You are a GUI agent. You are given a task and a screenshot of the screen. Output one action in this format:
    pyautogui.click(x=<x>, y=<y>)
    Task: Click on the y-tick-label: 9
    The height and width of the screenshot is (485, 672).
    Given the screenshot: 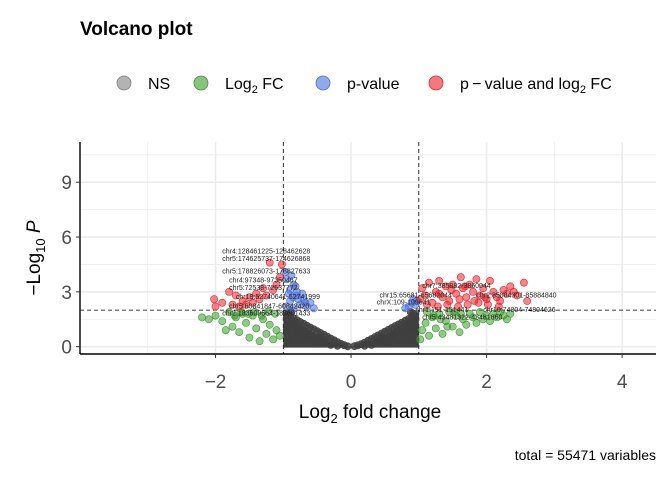 What is the action you would take?
    pyautogui.click(x=66, y=183)
    